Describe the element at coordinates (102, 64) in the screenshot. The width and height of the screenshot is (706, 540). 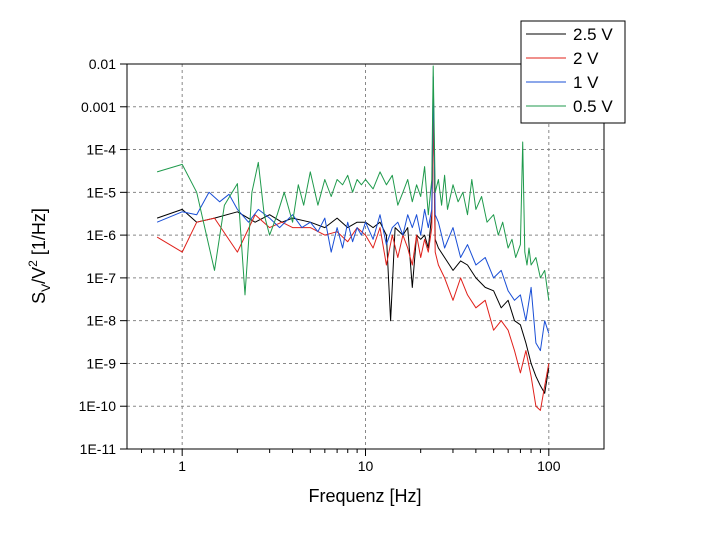
I see `y-tick-label-0: 0.01` at that location.